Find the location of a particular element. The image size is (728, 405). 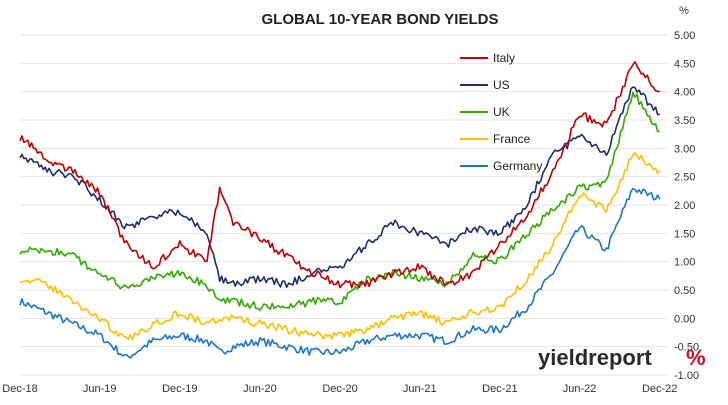

legend-label: US is located at coordinates (501, 85).